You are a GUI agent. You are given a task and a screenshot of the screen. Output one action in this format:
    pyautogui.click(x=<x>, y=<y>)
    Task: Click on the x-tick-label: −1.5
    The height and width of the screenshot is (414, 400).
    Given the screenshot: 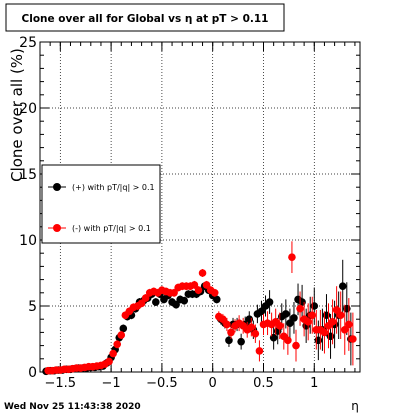 What is the action you would take?
    pyautogui.click(x=61, y=383)
    